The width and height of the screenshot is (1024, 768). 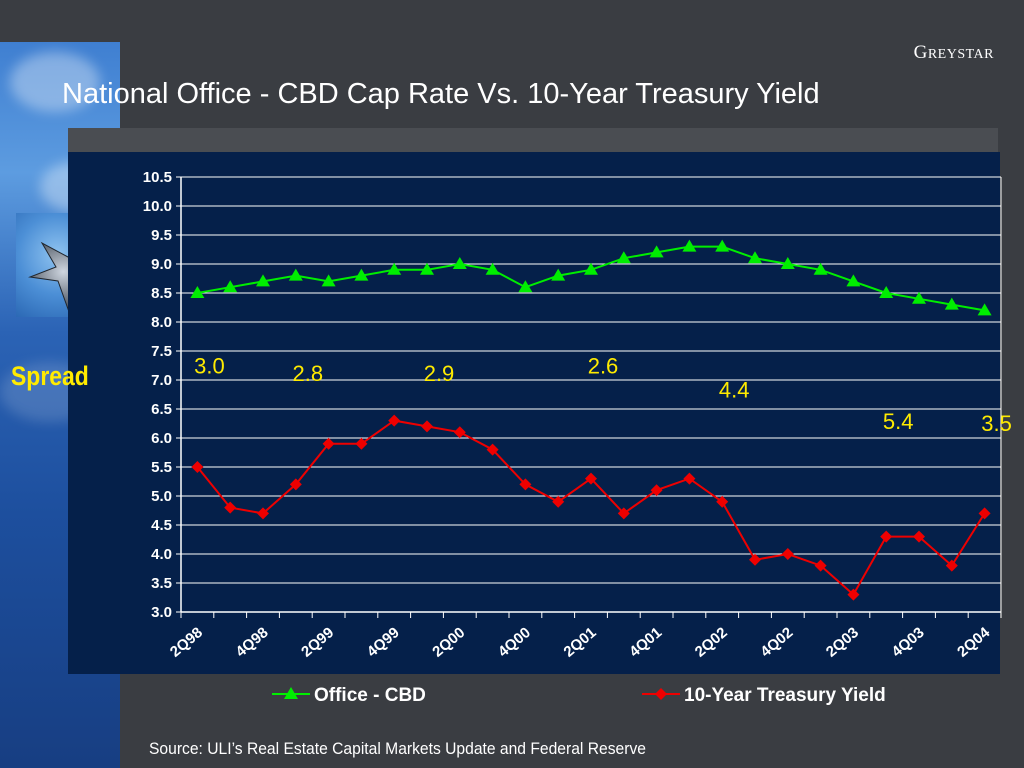 What do you see at coordinates (161, 525) in the screenshot?
I see `y-tick-label: 4.5` at bounding box center [161, 525].